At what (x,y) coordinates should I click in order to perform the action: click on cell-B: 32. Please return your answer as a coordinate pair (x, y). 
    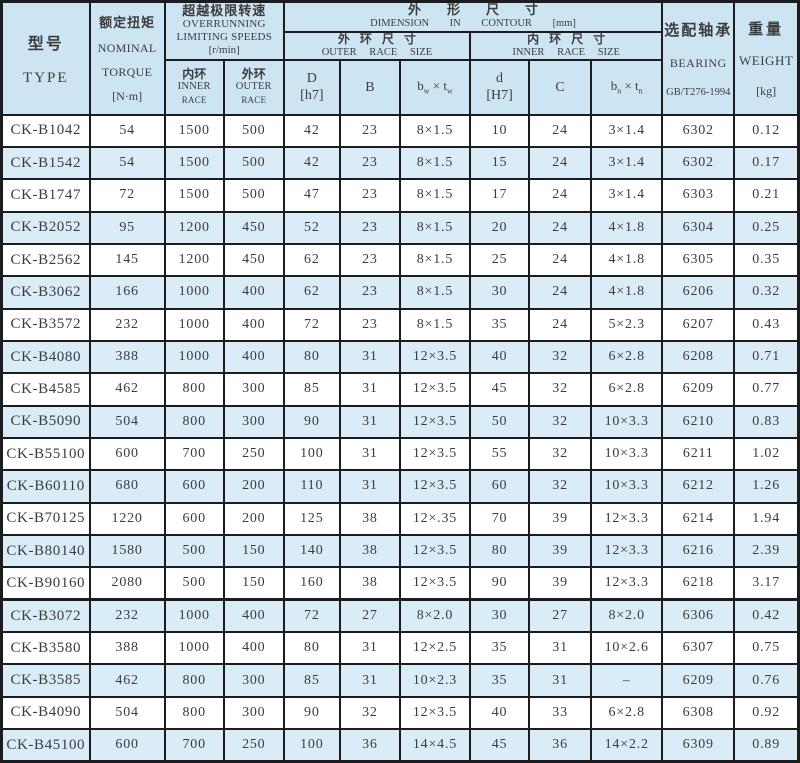
    Looking at the image, I should click on (369, 713).